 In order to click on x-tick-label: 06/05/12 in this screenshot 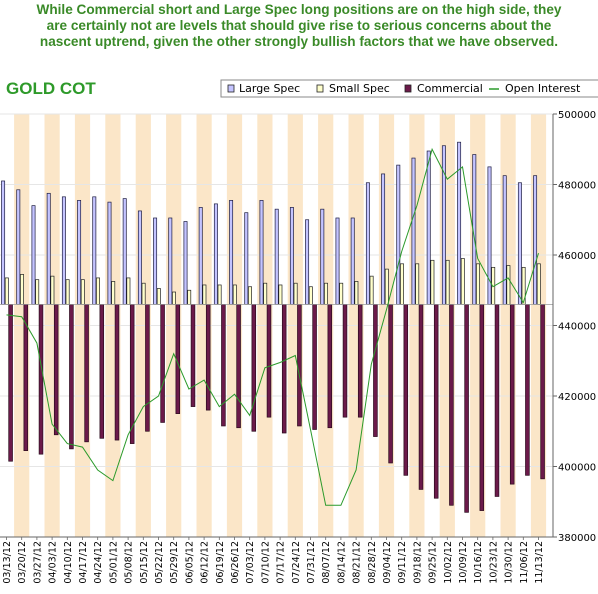, I will do `click(189, 562)`.